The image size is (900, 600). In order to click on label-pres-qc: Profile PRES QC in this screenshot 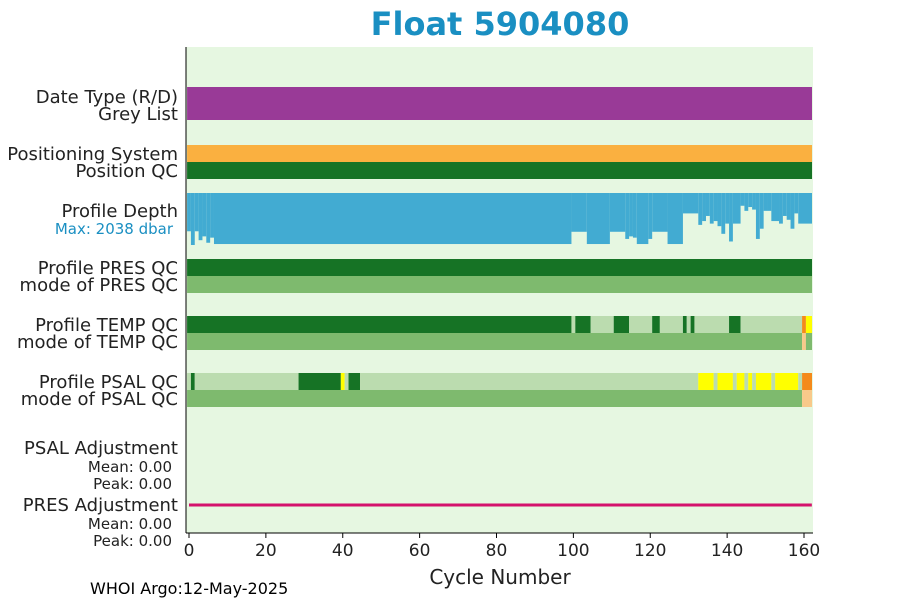, I will do `click(108, 268)`.